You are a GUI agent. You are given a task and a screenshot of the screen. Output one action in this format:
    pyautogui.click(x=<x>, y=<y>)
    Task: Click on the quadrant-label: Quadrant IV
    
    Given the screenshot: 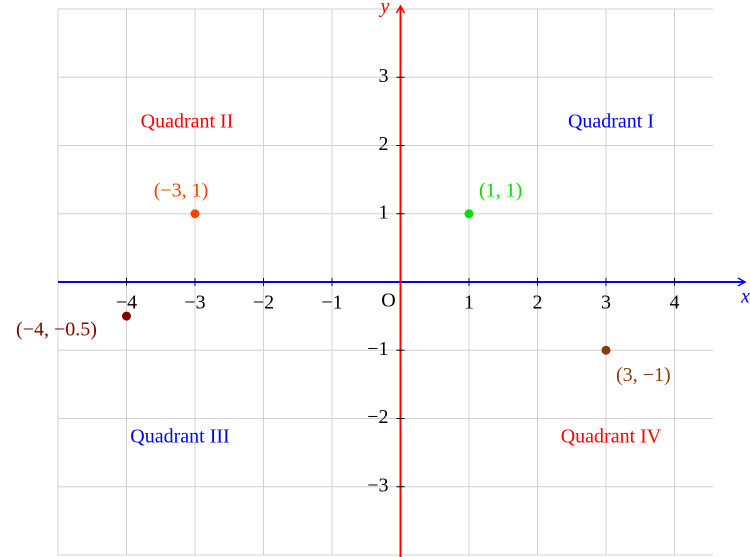 What is the action you would take?
    pyautogui.click(x=611, y=437)
    